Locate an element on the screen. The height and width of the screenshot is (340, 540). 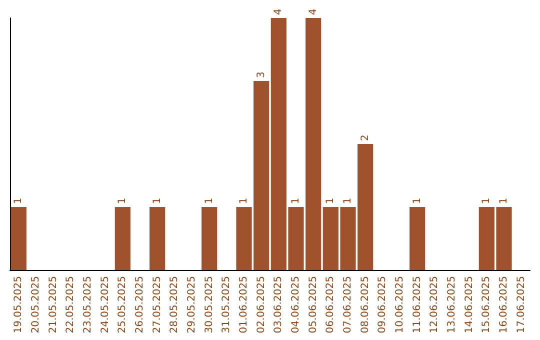
x-tick-label: 22.05.2025 is located at coordinates (70, 305).